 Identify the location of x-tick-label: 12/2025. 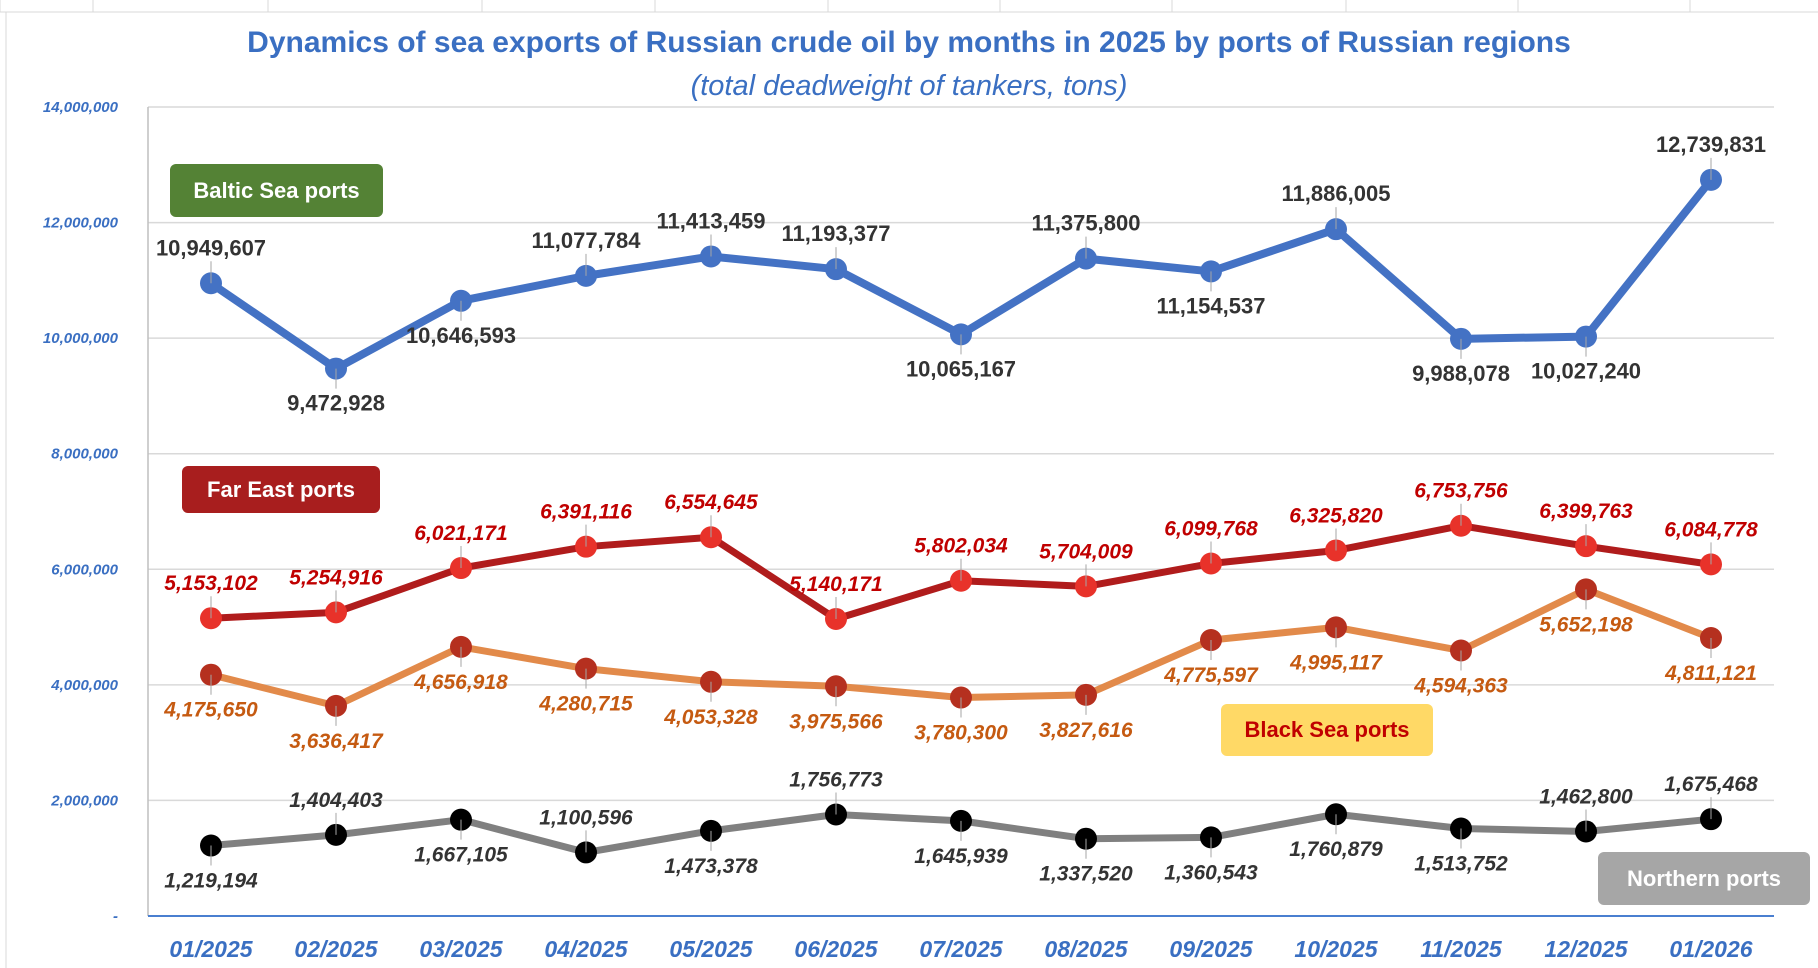
(1586, 949).